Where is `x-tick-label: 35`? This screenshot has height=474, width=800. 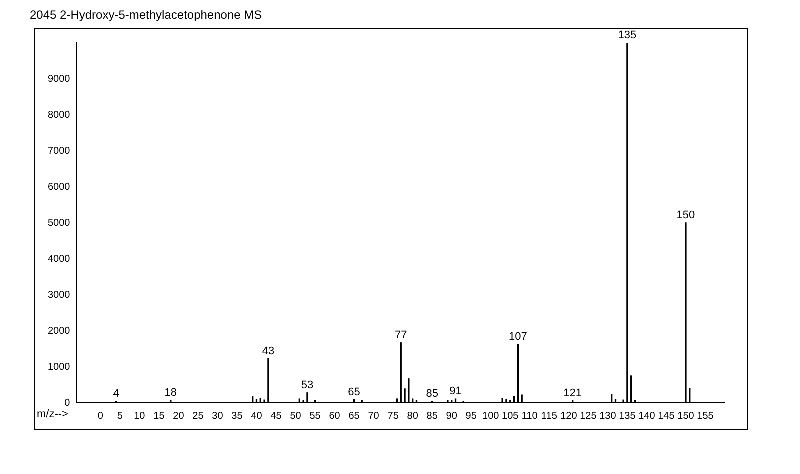 x-tick-label: 35 is located at coordinates (238, 416).